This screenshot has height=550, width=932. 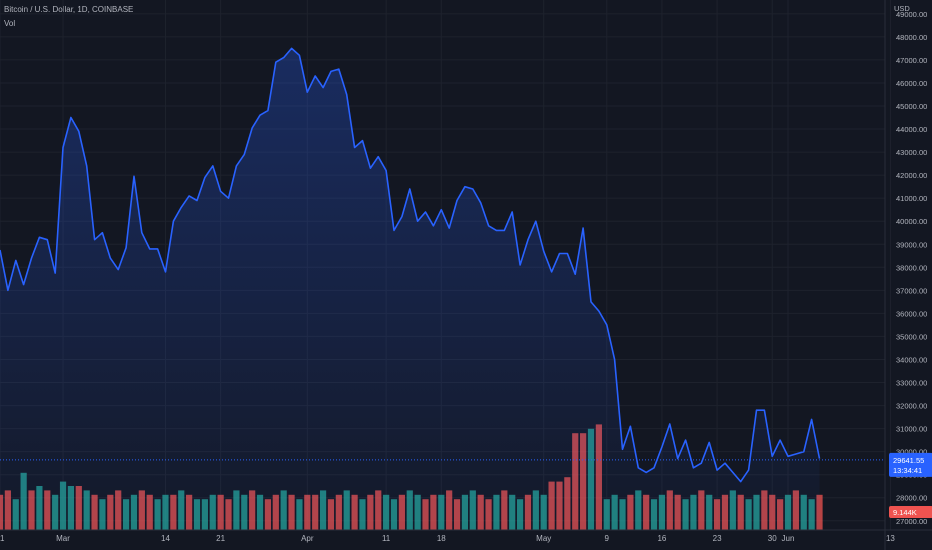 What do you see at coordinates (911, 267) in the screenshot?
I see `y-tick-label: 38000.00` at bounding box center [911, 267].